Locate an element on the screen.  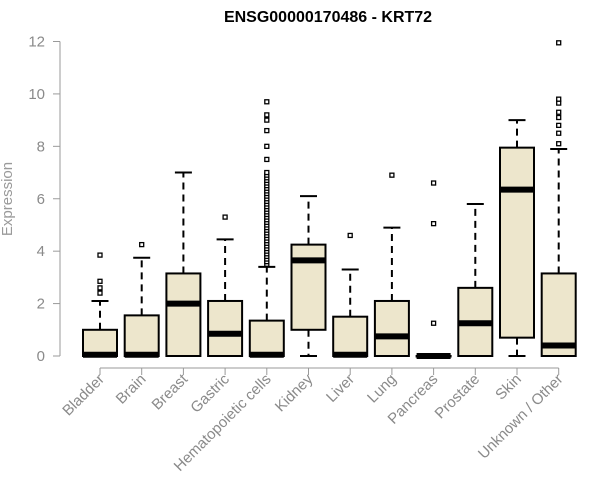
box-kidney is located at coordinates (308, 276).